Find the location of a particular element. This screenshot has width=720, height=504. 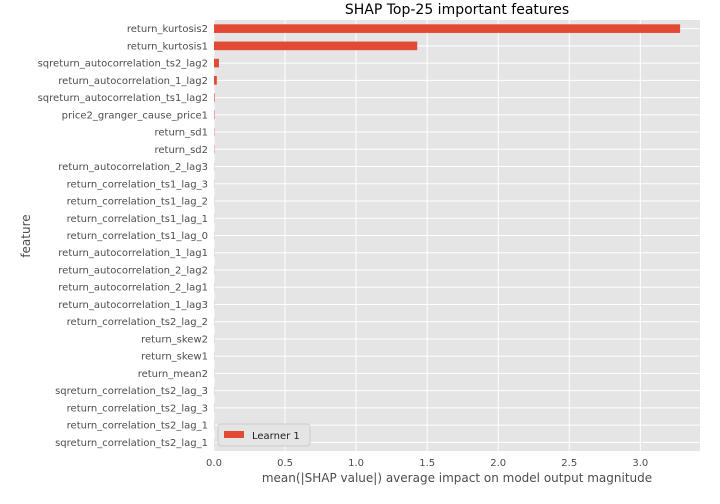

legend-swatch is located at coordinates (234, 434).